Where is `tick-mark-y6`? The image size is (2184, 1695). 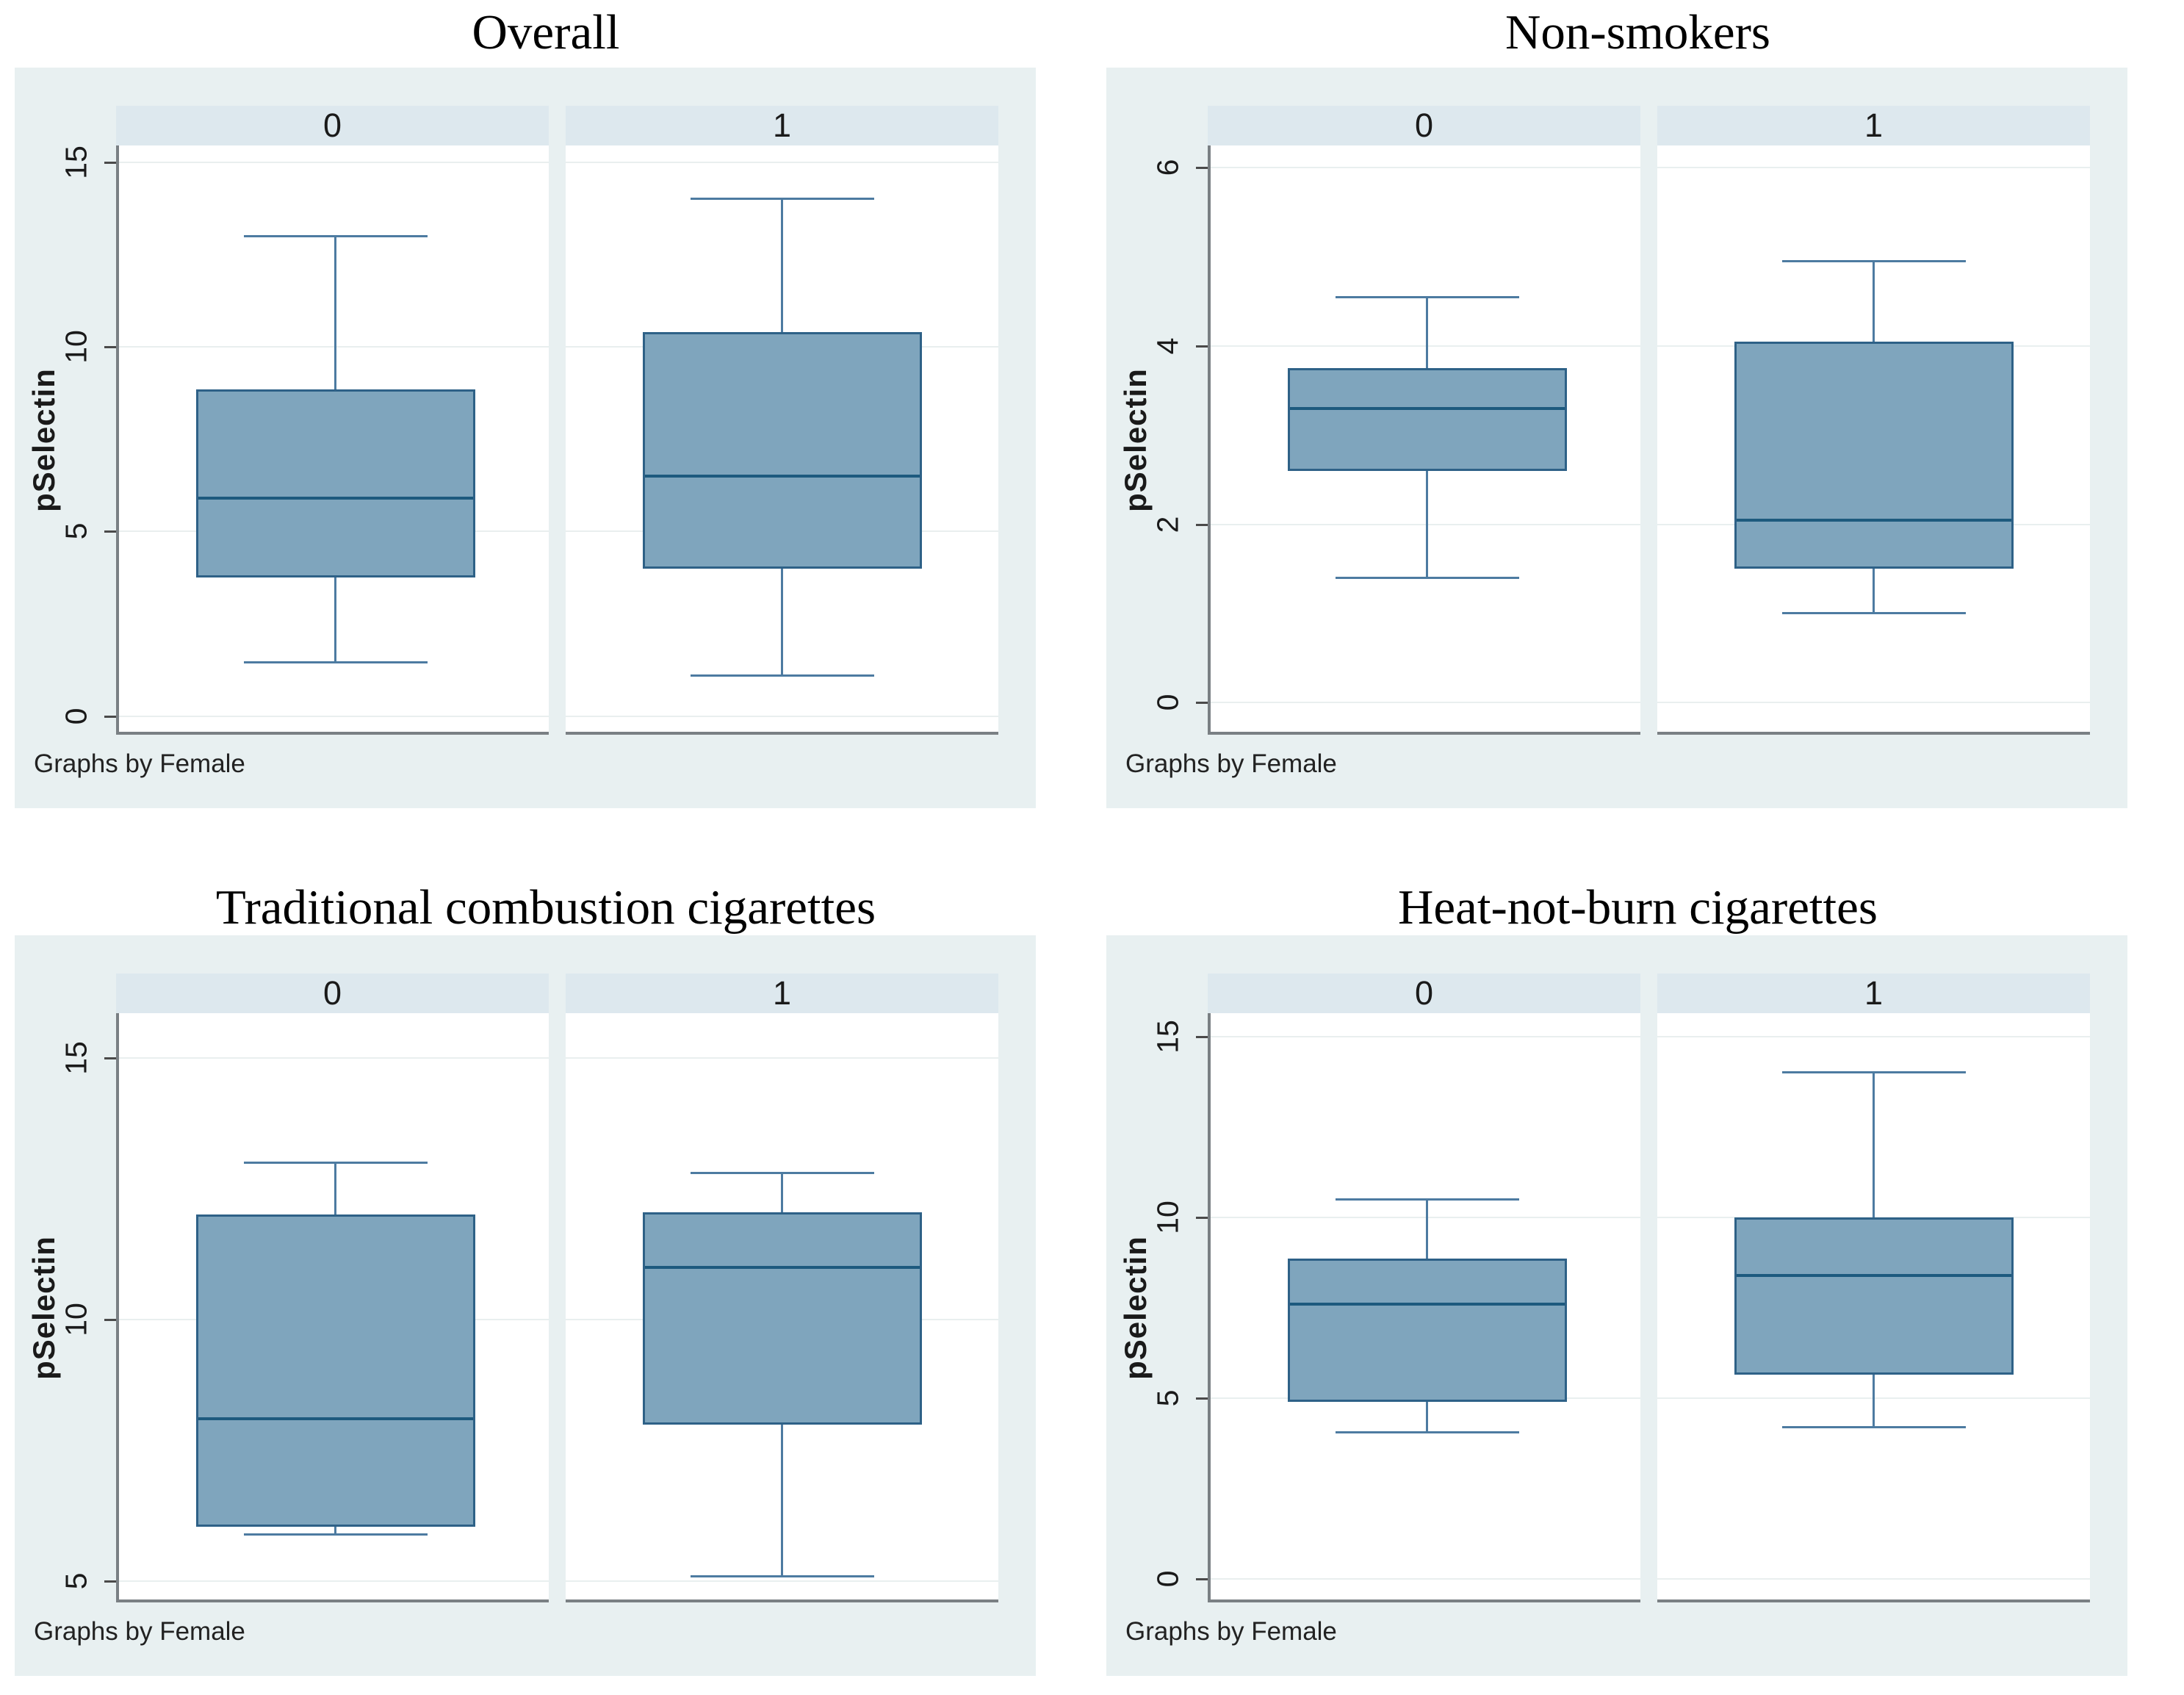 tick-mark-y6 is located at coordinates (1202, 168).